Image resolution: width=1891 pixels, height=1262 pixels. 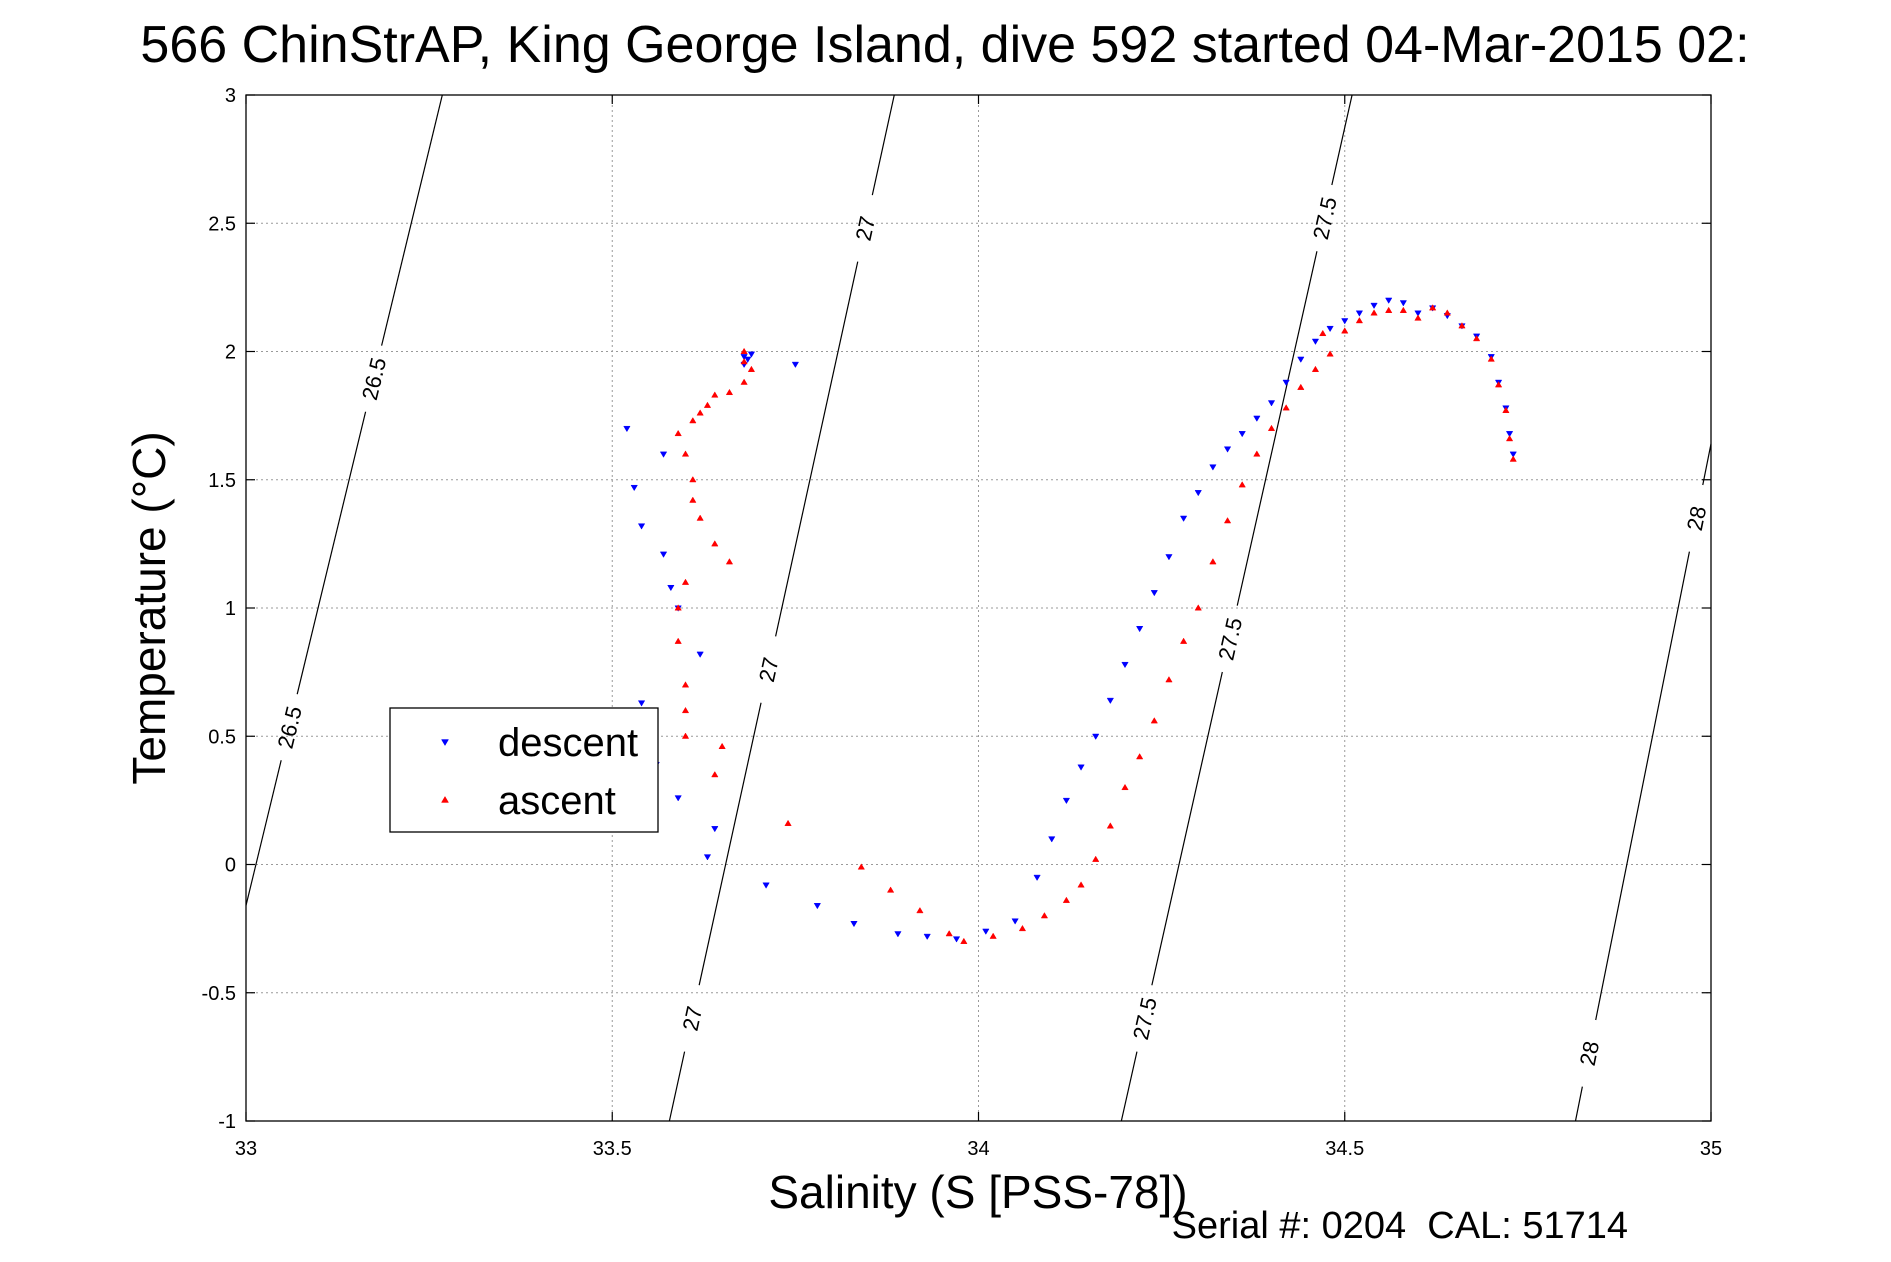 I want to click on y-tick-label: -0.5, so click(x=219, y=994).